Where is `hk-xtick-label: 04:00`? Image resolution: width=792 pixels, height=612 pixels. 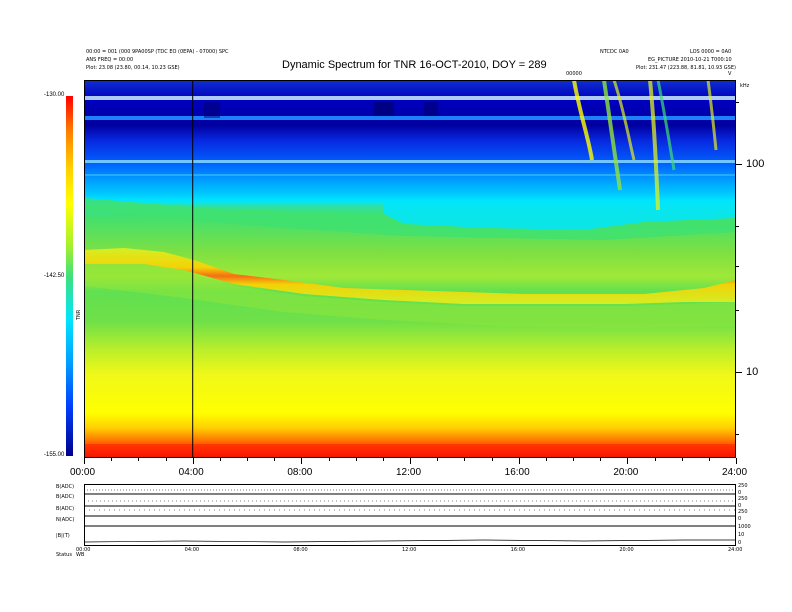
hk-xtick-label: 04:00 is located at coordinates (192, 550).